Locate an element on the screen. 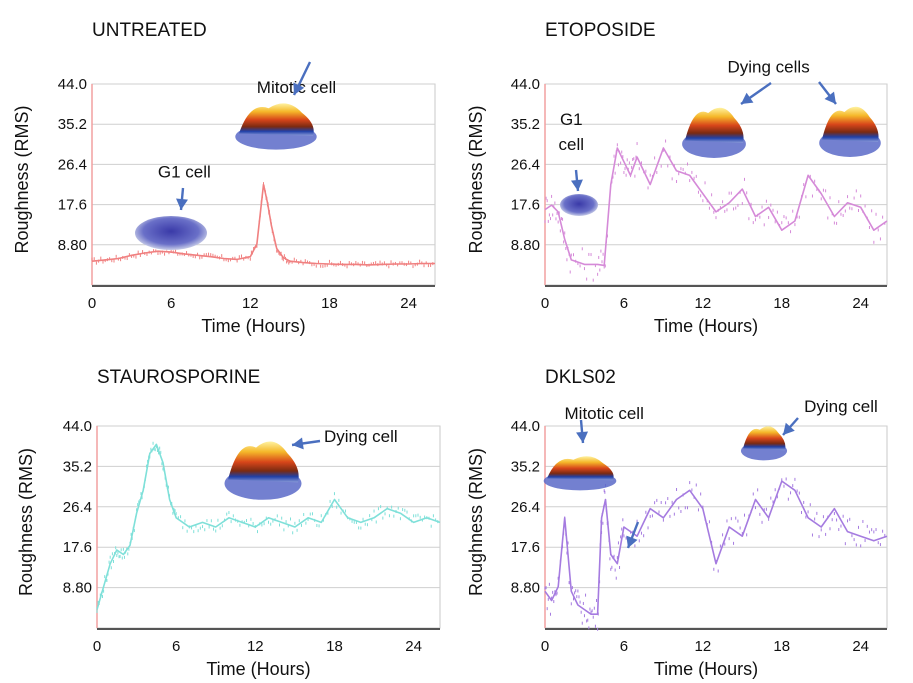  plot-area is located at coordinates (716, 527).